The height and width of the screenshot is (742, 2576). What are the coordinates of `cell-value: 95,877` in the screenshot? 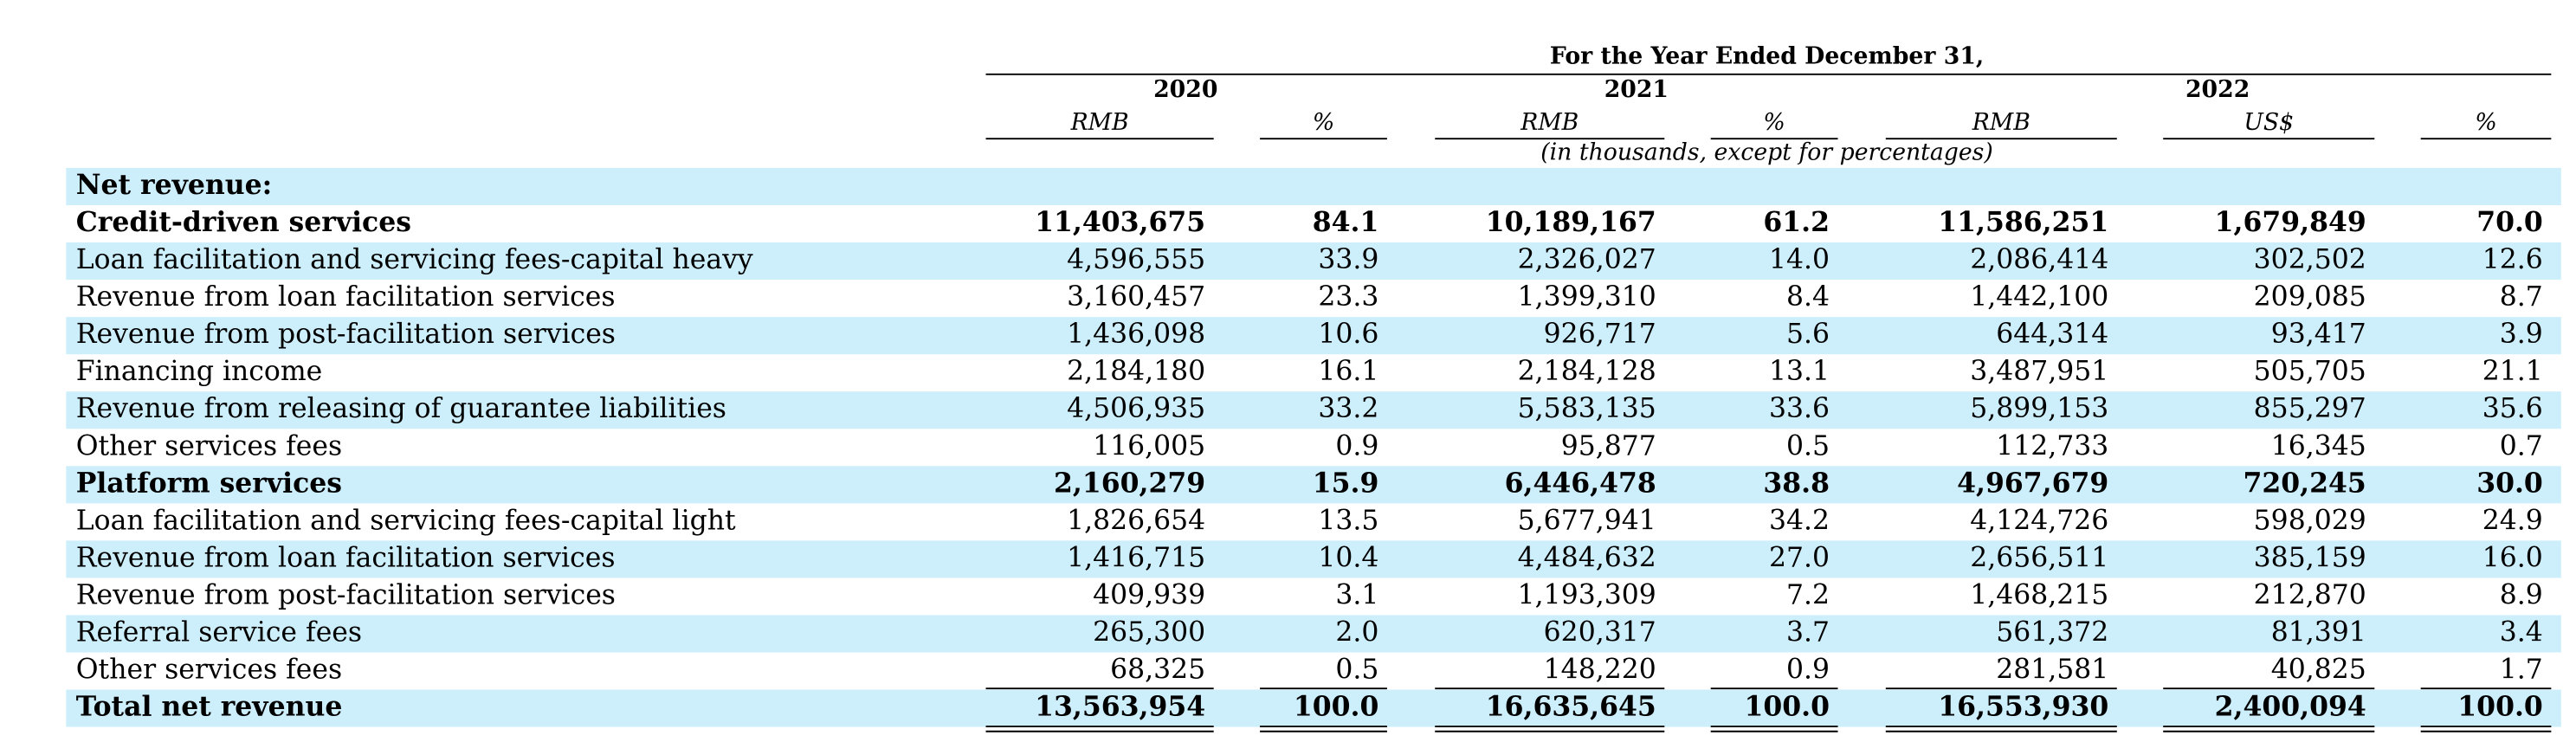 It's located at (1609, 445).